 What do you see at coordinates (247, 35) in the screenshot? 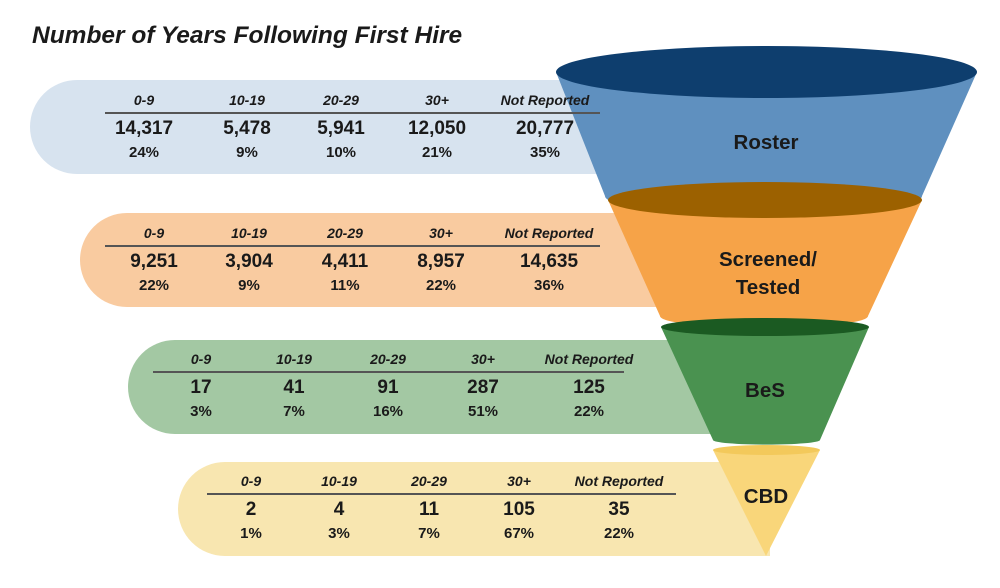
I see `chart-title: Number of Years Following First Hire` at bounding box center [247, 35].